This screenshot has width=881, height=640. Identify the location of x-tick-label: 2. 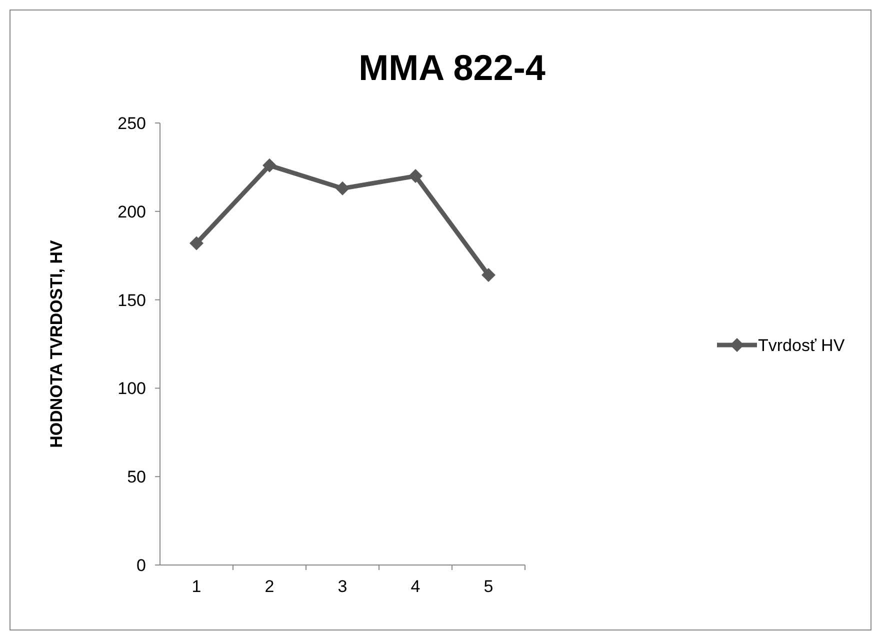
(269, 586).